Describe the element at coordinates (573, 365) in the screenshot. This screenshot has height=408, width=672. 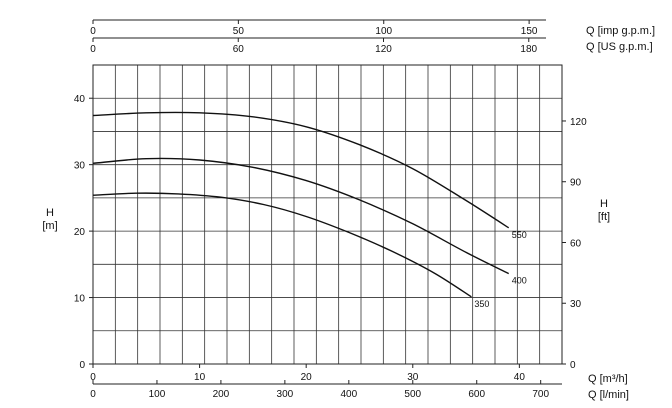
I see `right-tick-label: 0` at that location.